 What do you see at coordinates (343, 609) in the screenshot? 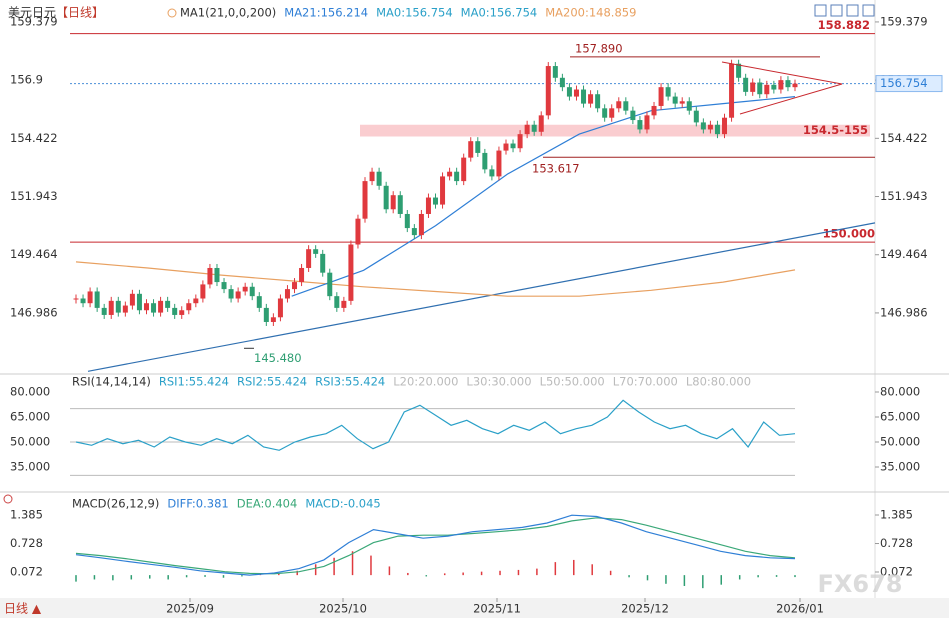
I see `x-tick-label: 2025/10` at bounding box center [343, 609].